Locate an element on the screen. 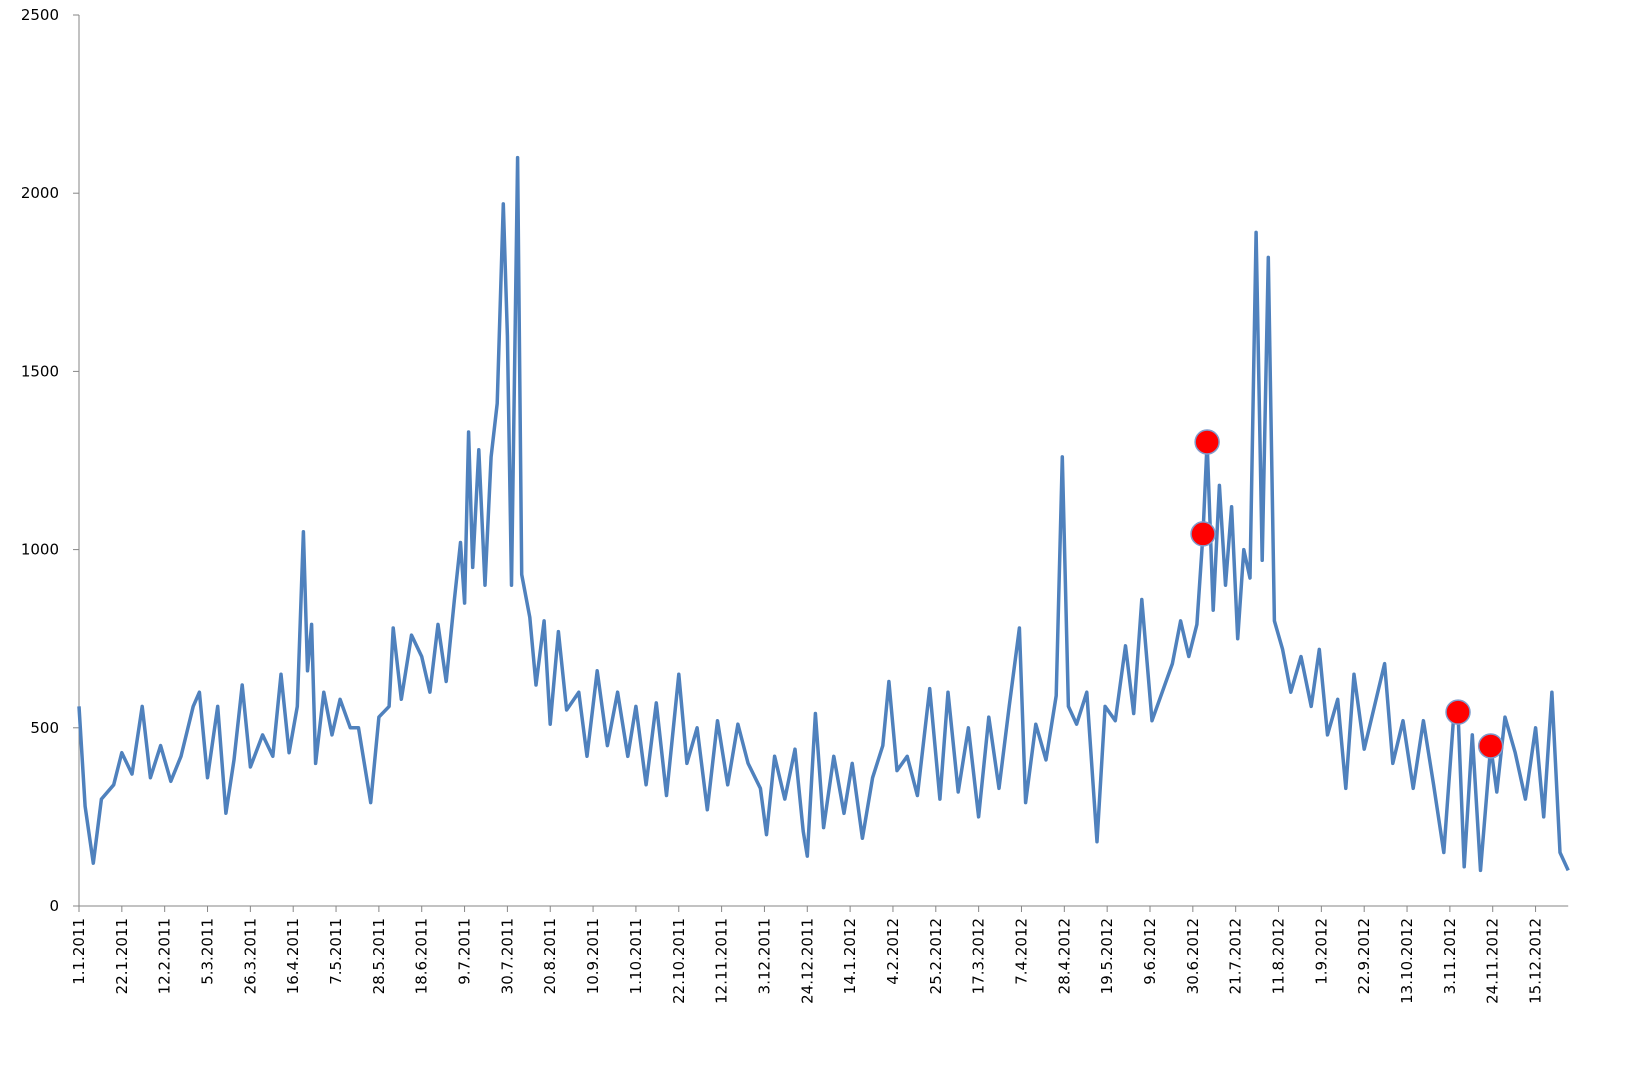 This screenshot has width=1644, height=1071. x-tick-label: 24.12.2011 is located at coordinates (807, 961).